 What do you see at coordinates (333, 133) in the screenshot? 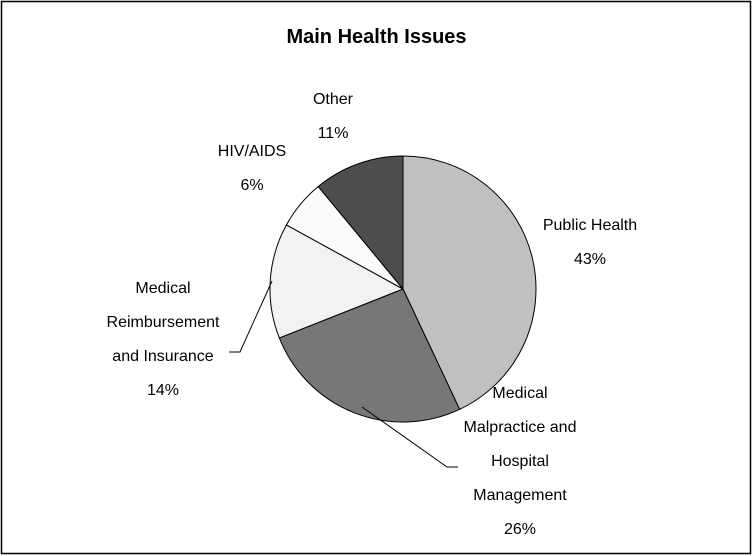
I see `value-label: 11%` at bounding box center [333, 133].